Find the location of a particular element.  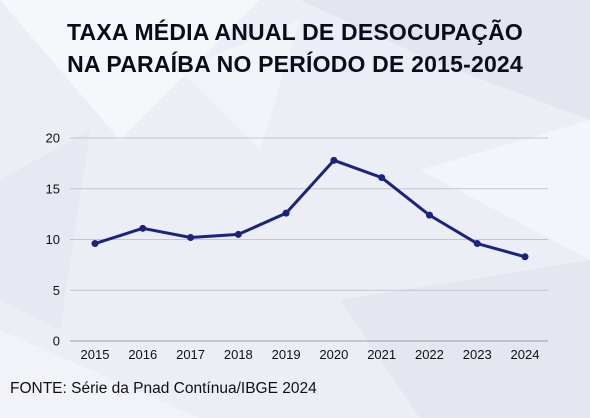

data-point-2024 is located at coordinates (525, 257).